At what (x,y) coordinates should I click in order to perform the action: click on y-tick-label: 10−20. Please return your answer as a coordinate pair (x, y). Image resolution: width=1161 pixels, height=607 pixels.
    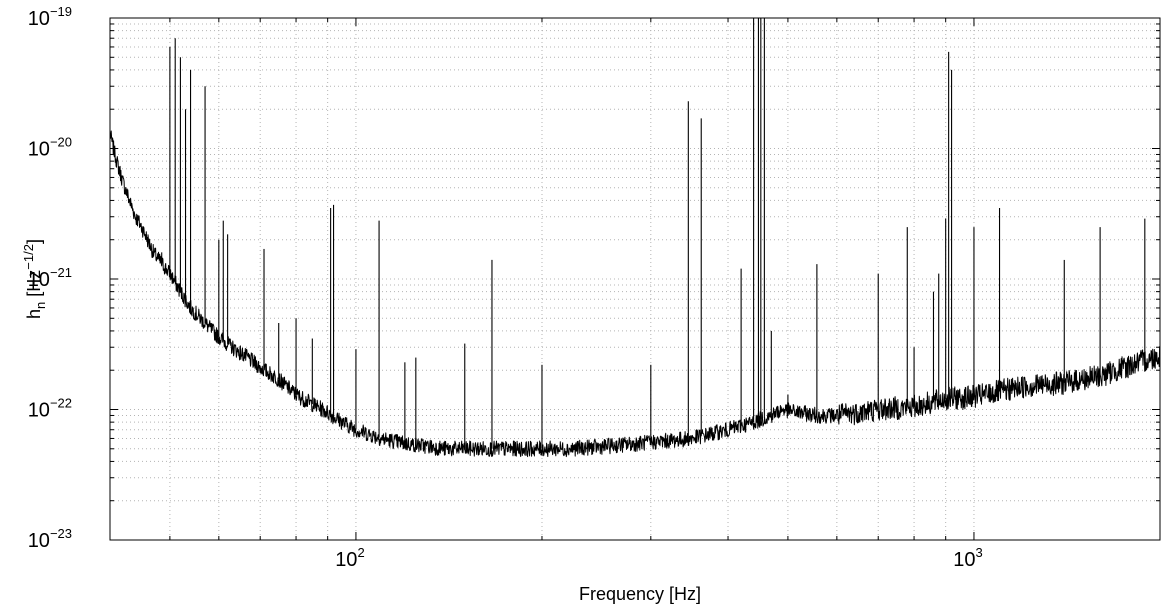
    Looking at the image, I should click on (50, 148).